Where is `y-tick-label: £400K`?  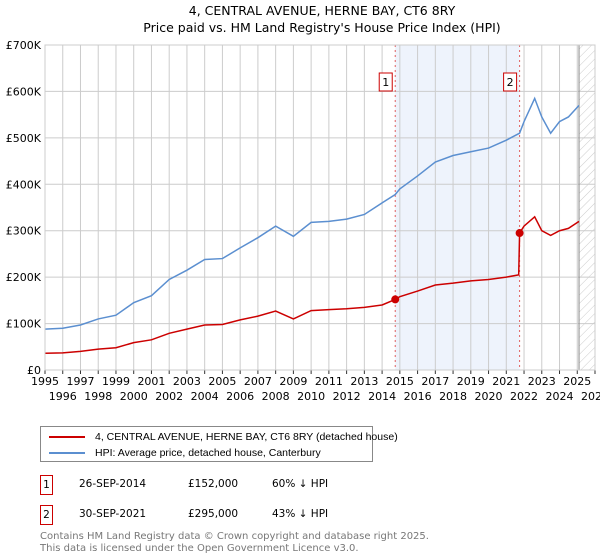
y-tick-label: £400K is located at coordinates (24, 184).